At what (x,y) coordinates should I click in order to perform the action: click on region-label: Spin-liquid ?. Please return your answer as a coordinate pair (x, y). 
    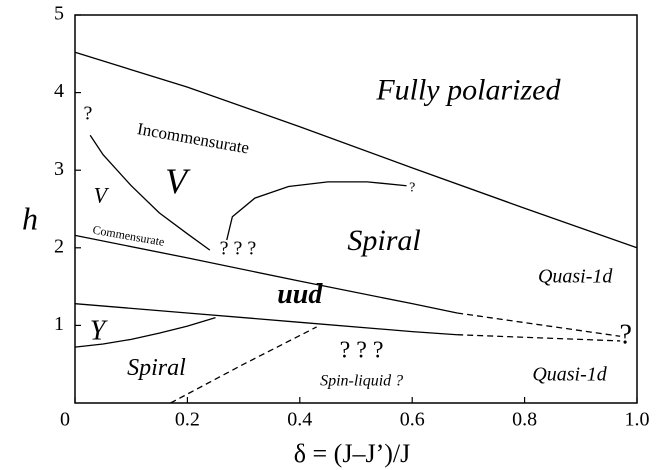
    Looking at the image, I should click on (361, 381).